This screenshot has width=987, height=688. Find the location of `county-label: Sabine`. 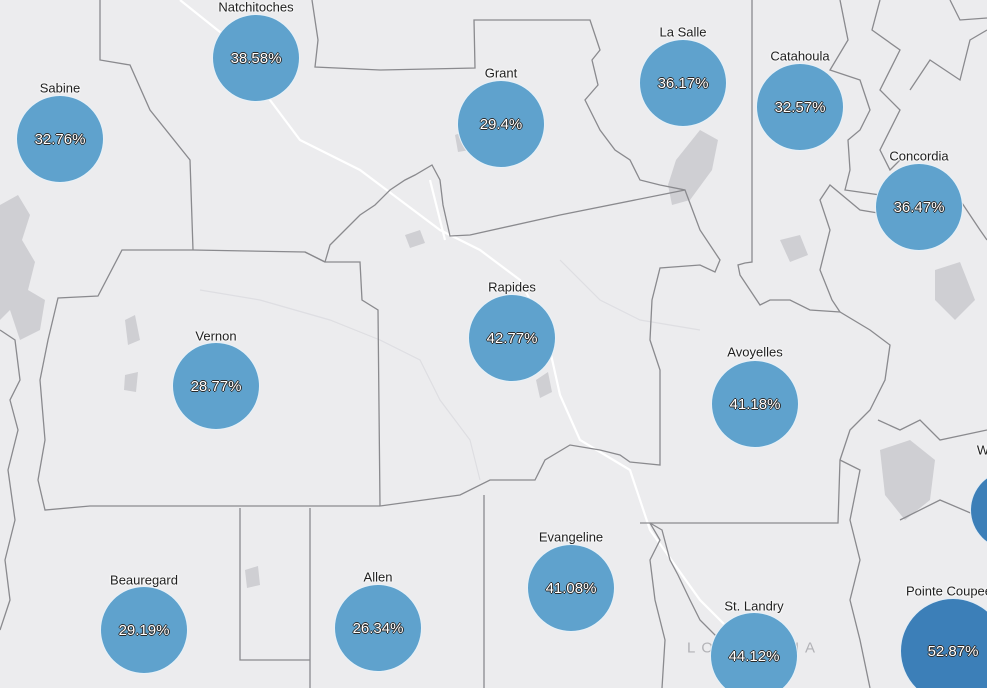

county-label: Sabine is located at coordinates (60, 88).